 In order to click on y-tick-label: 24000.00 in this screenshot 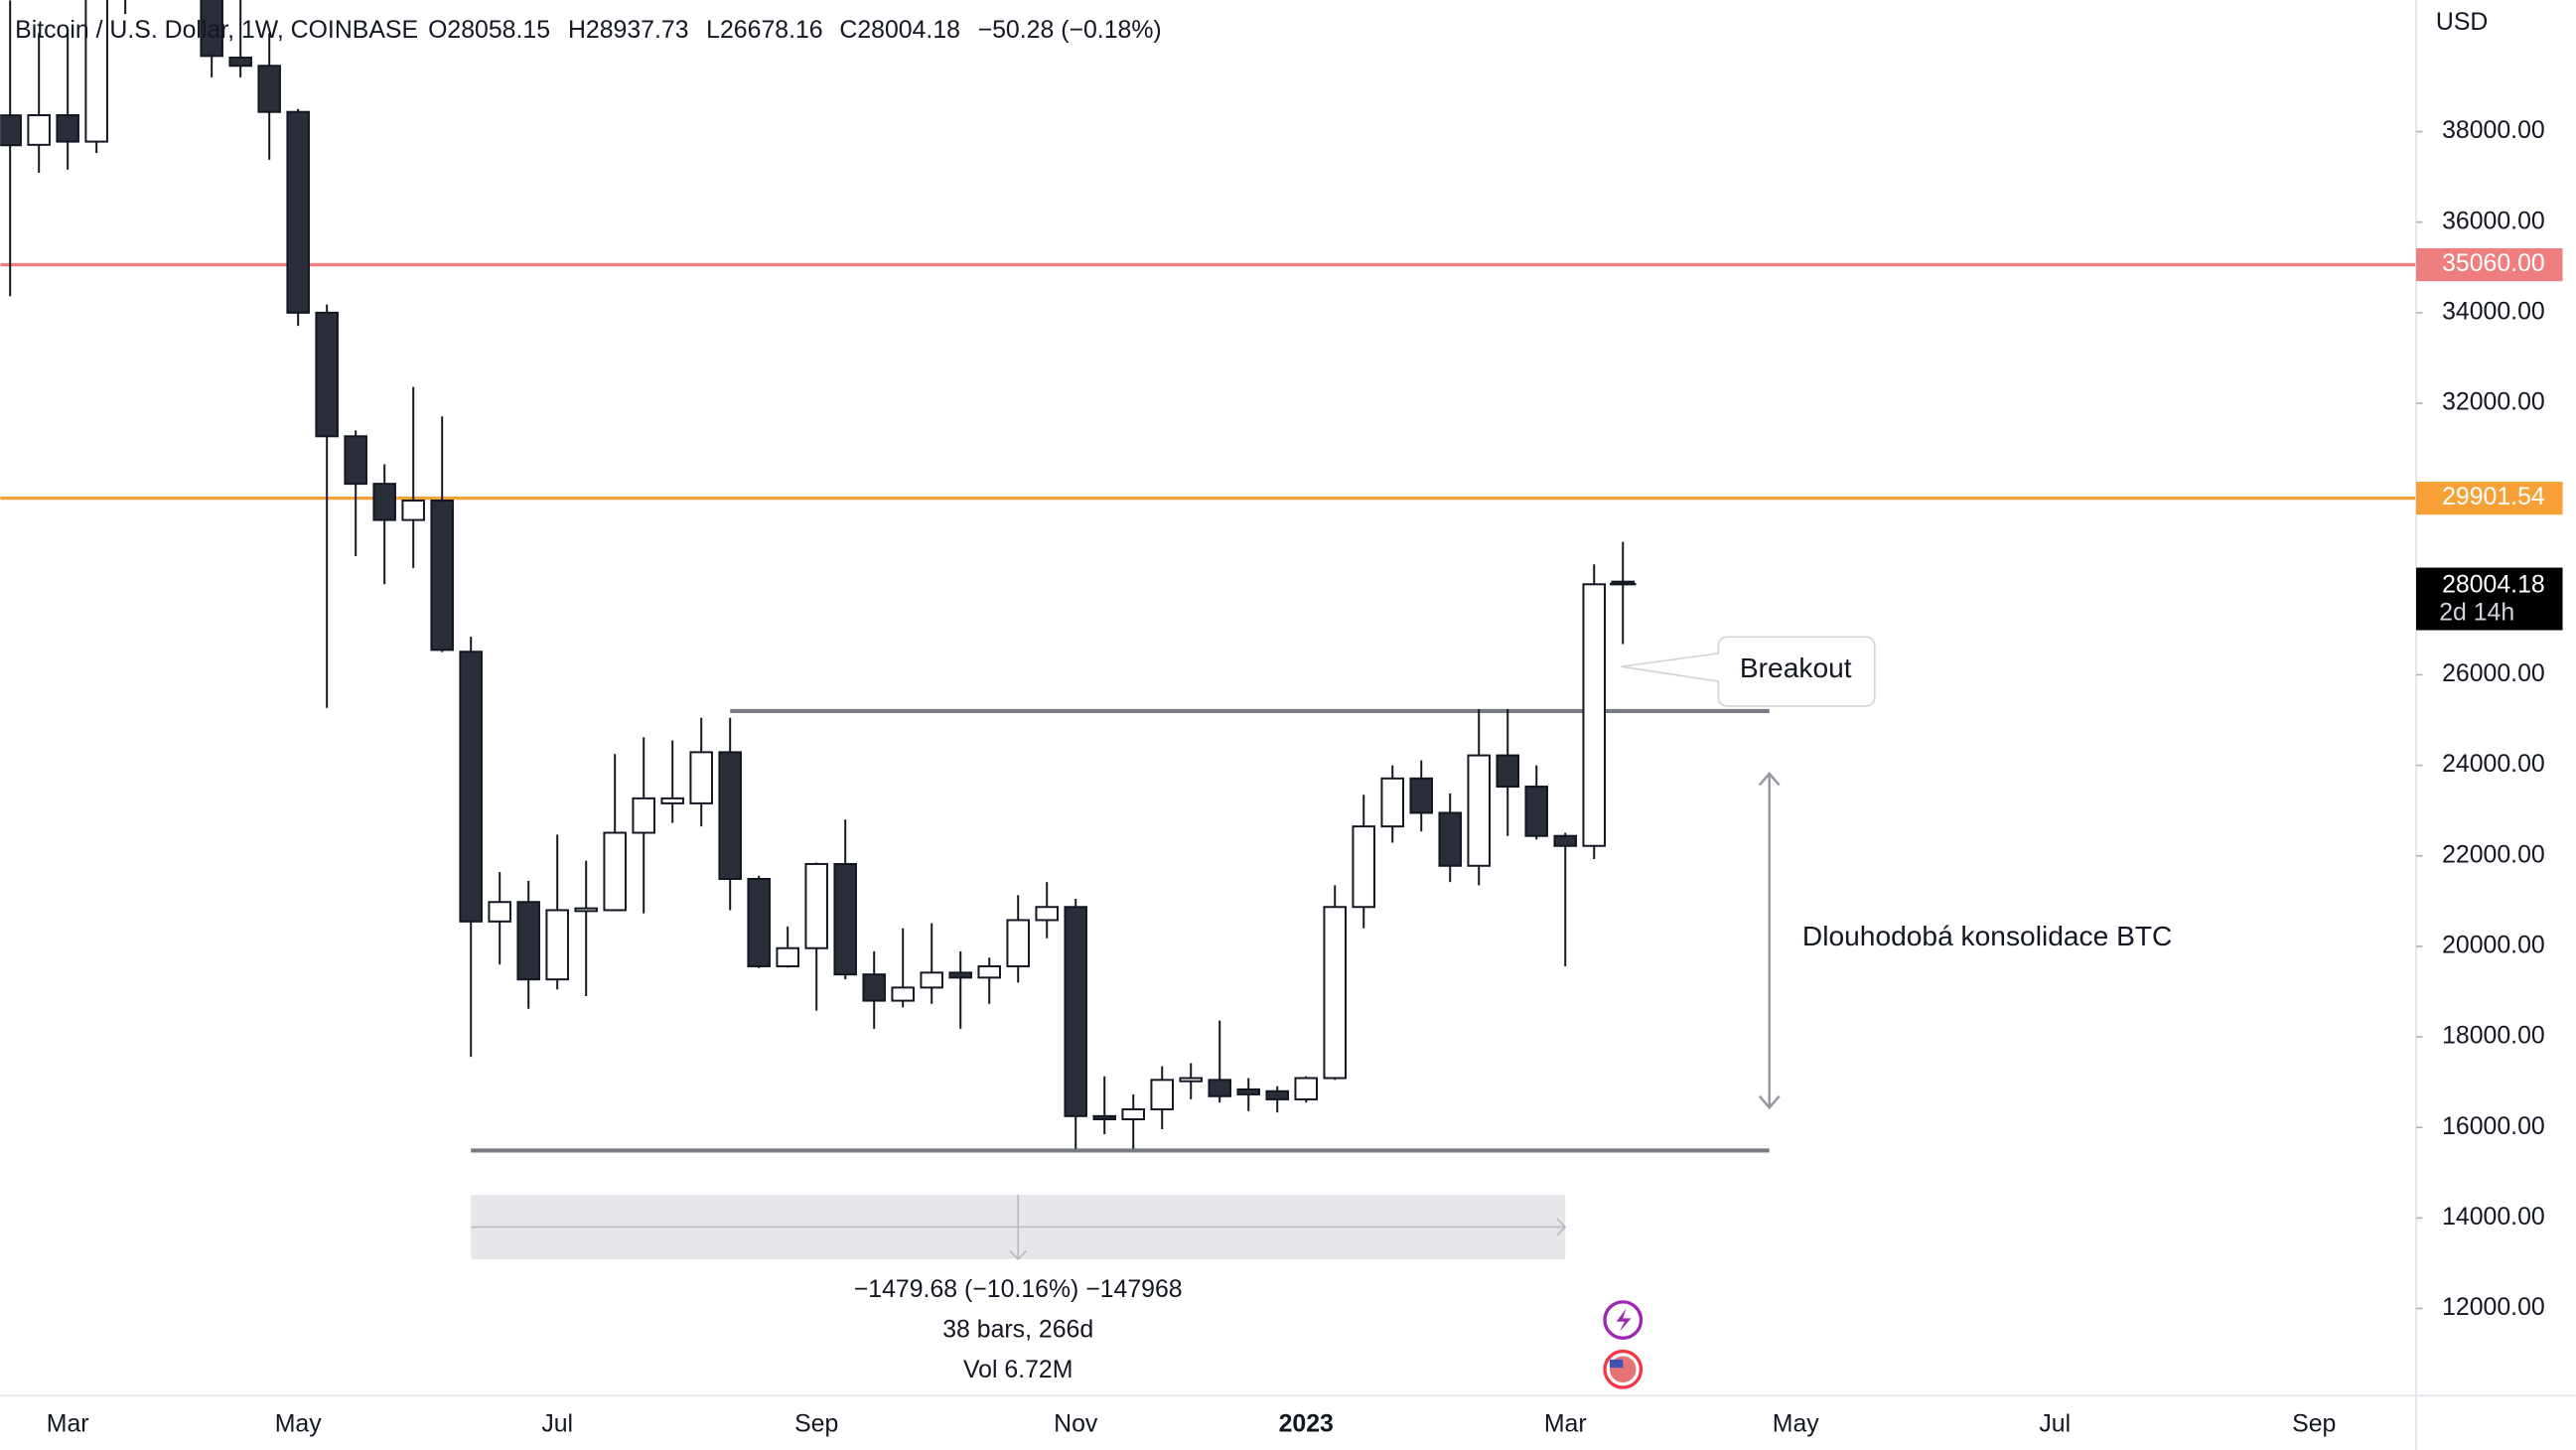, I will do `click(2493, 764)`.